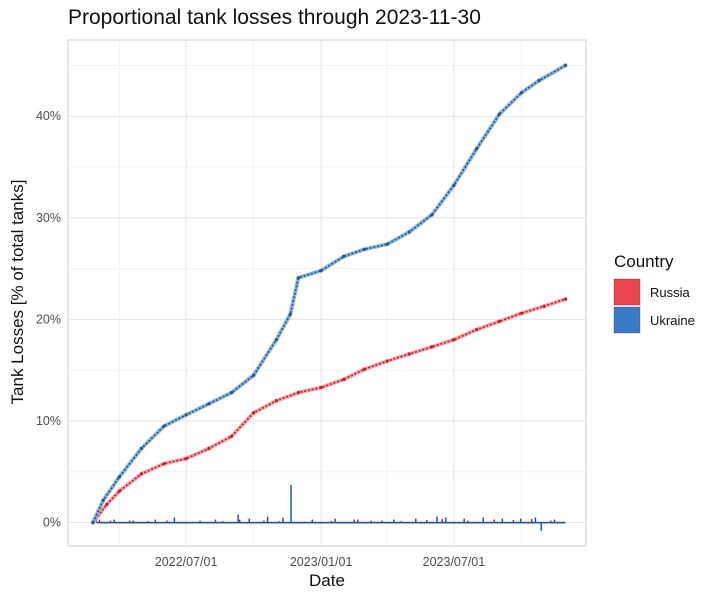  I want to click on y-tick-label: 10%, so click(48, 421).